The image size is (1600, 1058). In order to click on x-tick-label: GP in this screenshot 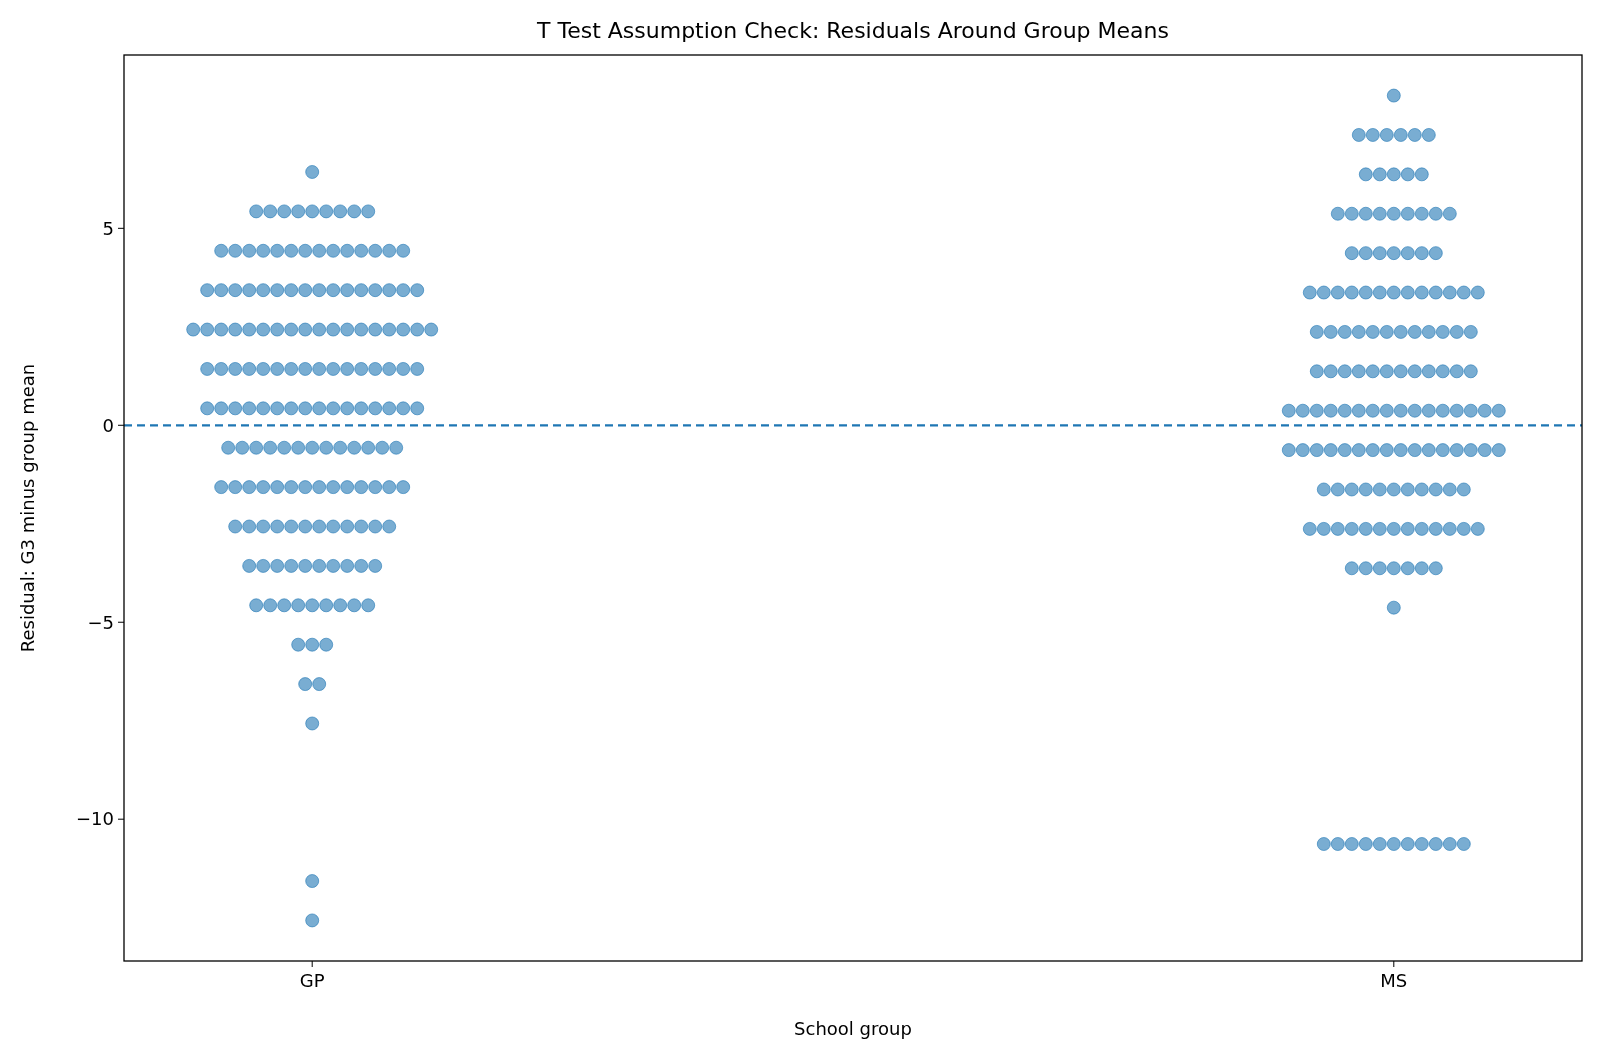, I will do `click(312, 980)`.